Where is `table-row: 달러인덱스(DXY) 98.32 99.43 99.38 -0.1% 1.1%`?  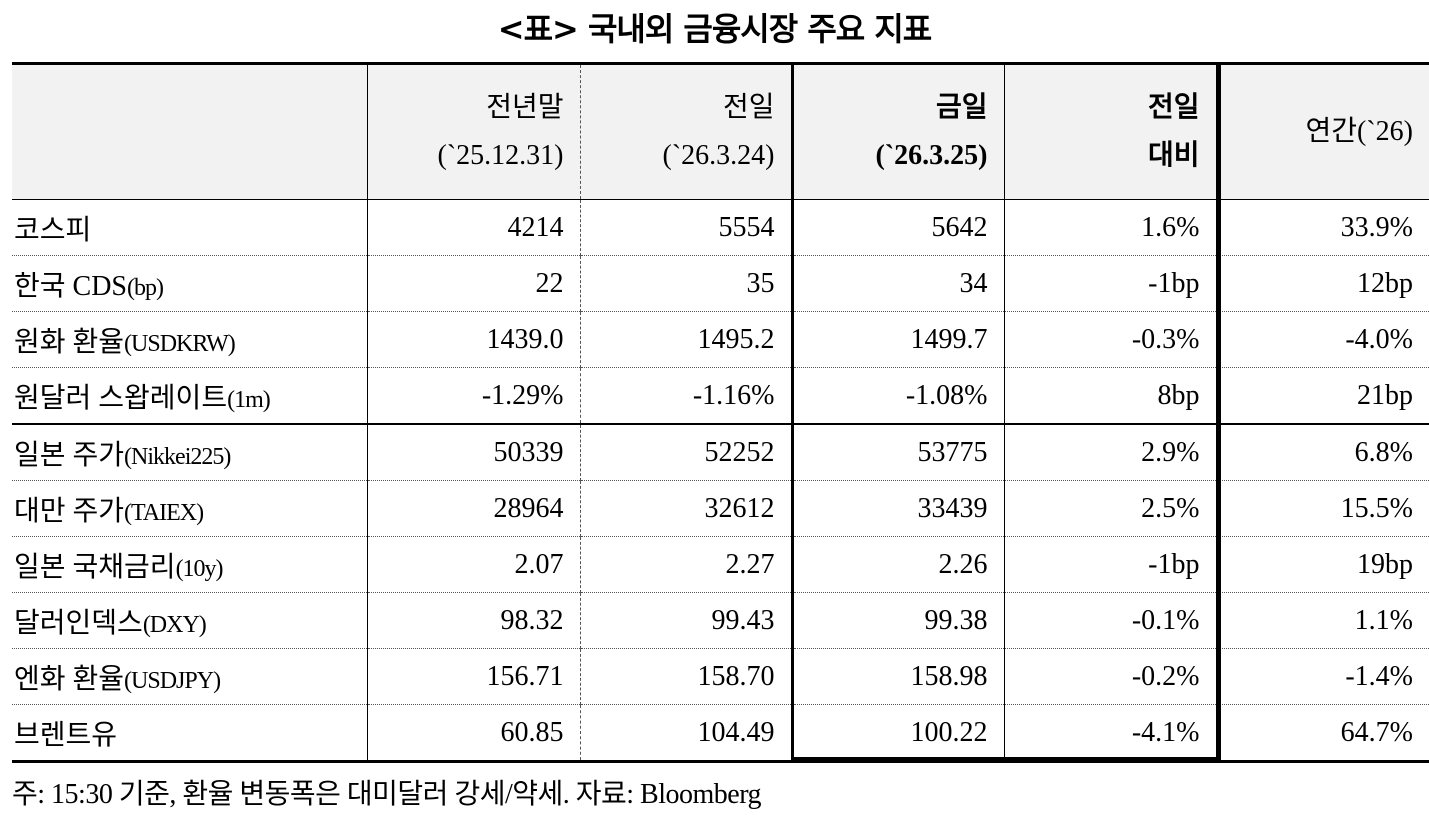
table-row: 달러인덱스(DXY) 98.32 99.43 99.38 -0.1% 1.1% is located at coordinates (720, 620).